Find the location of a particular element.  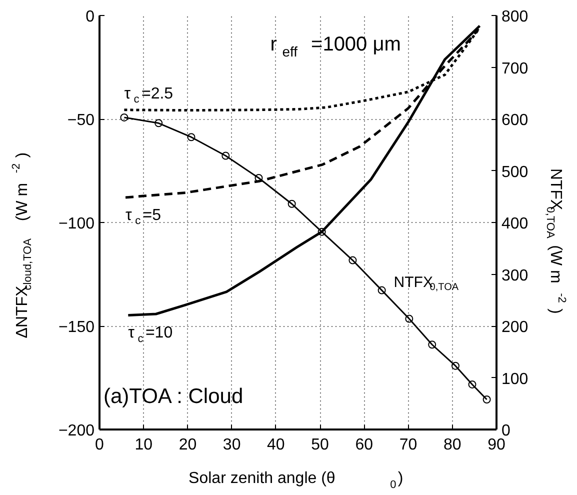

y-tick-label: −100 is located at coordinates (76, 224).